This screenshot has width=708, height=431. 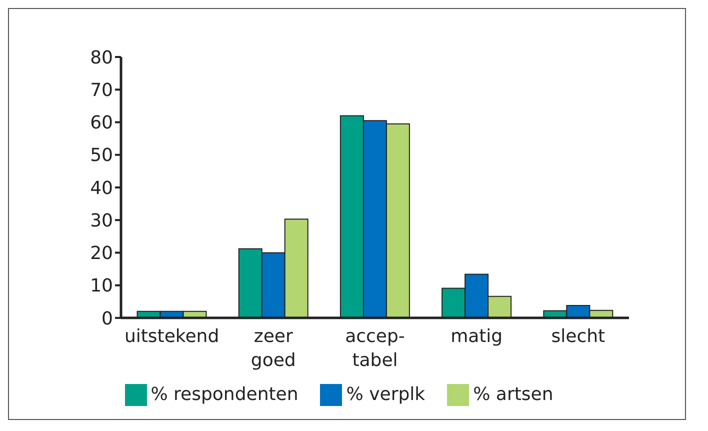 I want to click on y-tick-label: 60, so click(x=101, y=123).